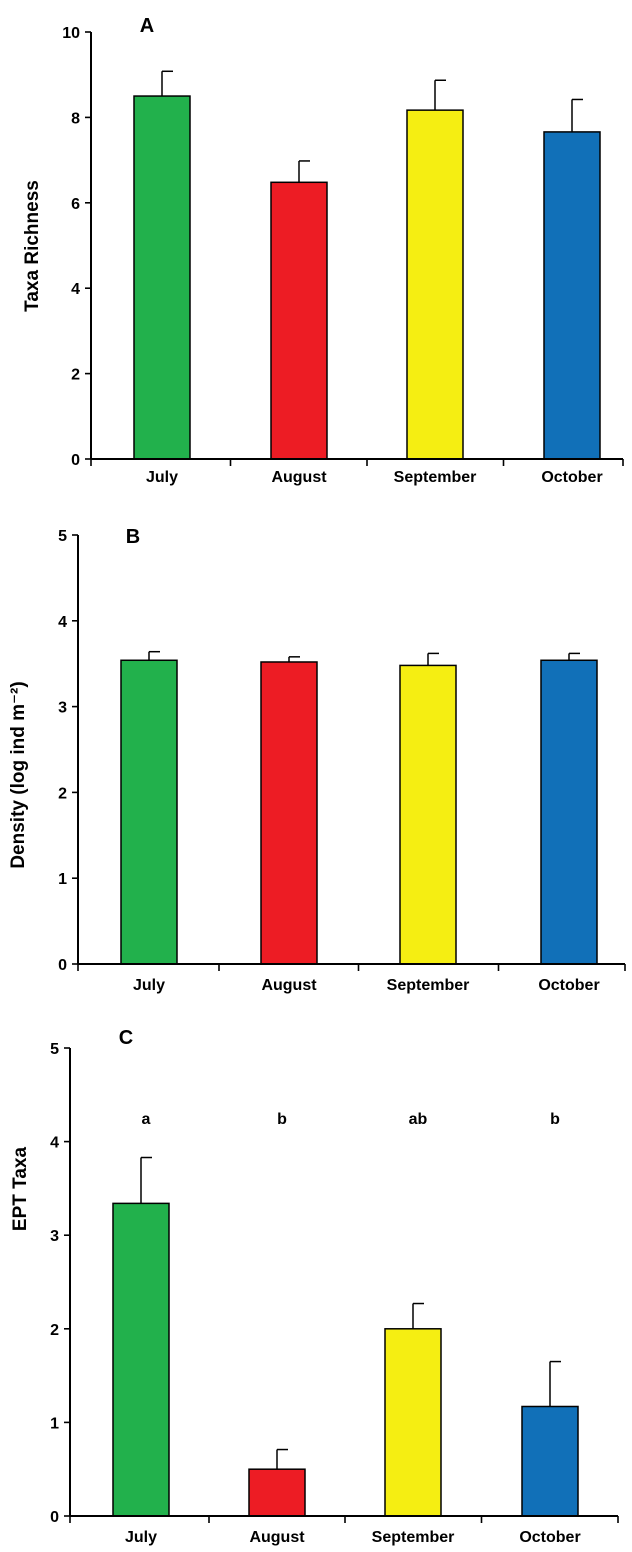  What do you see at coordinates (289, 985) in the screenshot?
I see `panel-b-x-tick-label-august: August` at bounding box center [289, 985].